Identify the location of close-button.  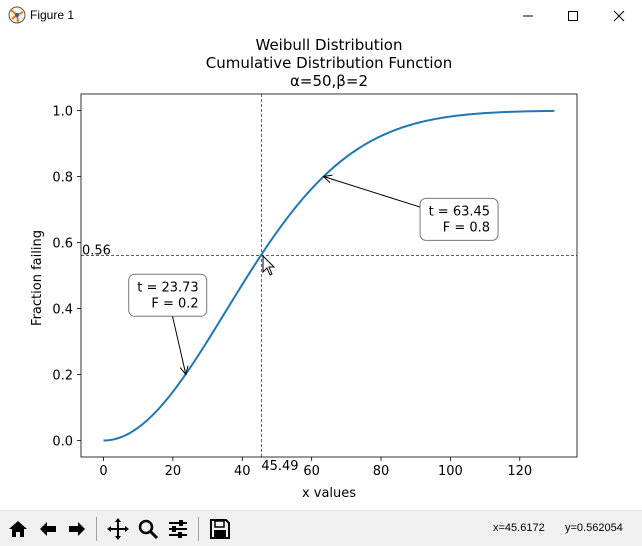
(619, 15).